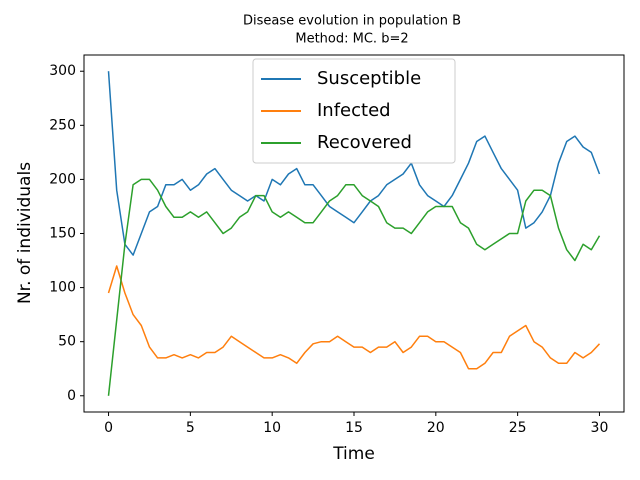 This screenshot has width=640, height=480. Describe the element at coordinates (62, 125) in the screenshot. I see `y-tick-label: 250` at that location.